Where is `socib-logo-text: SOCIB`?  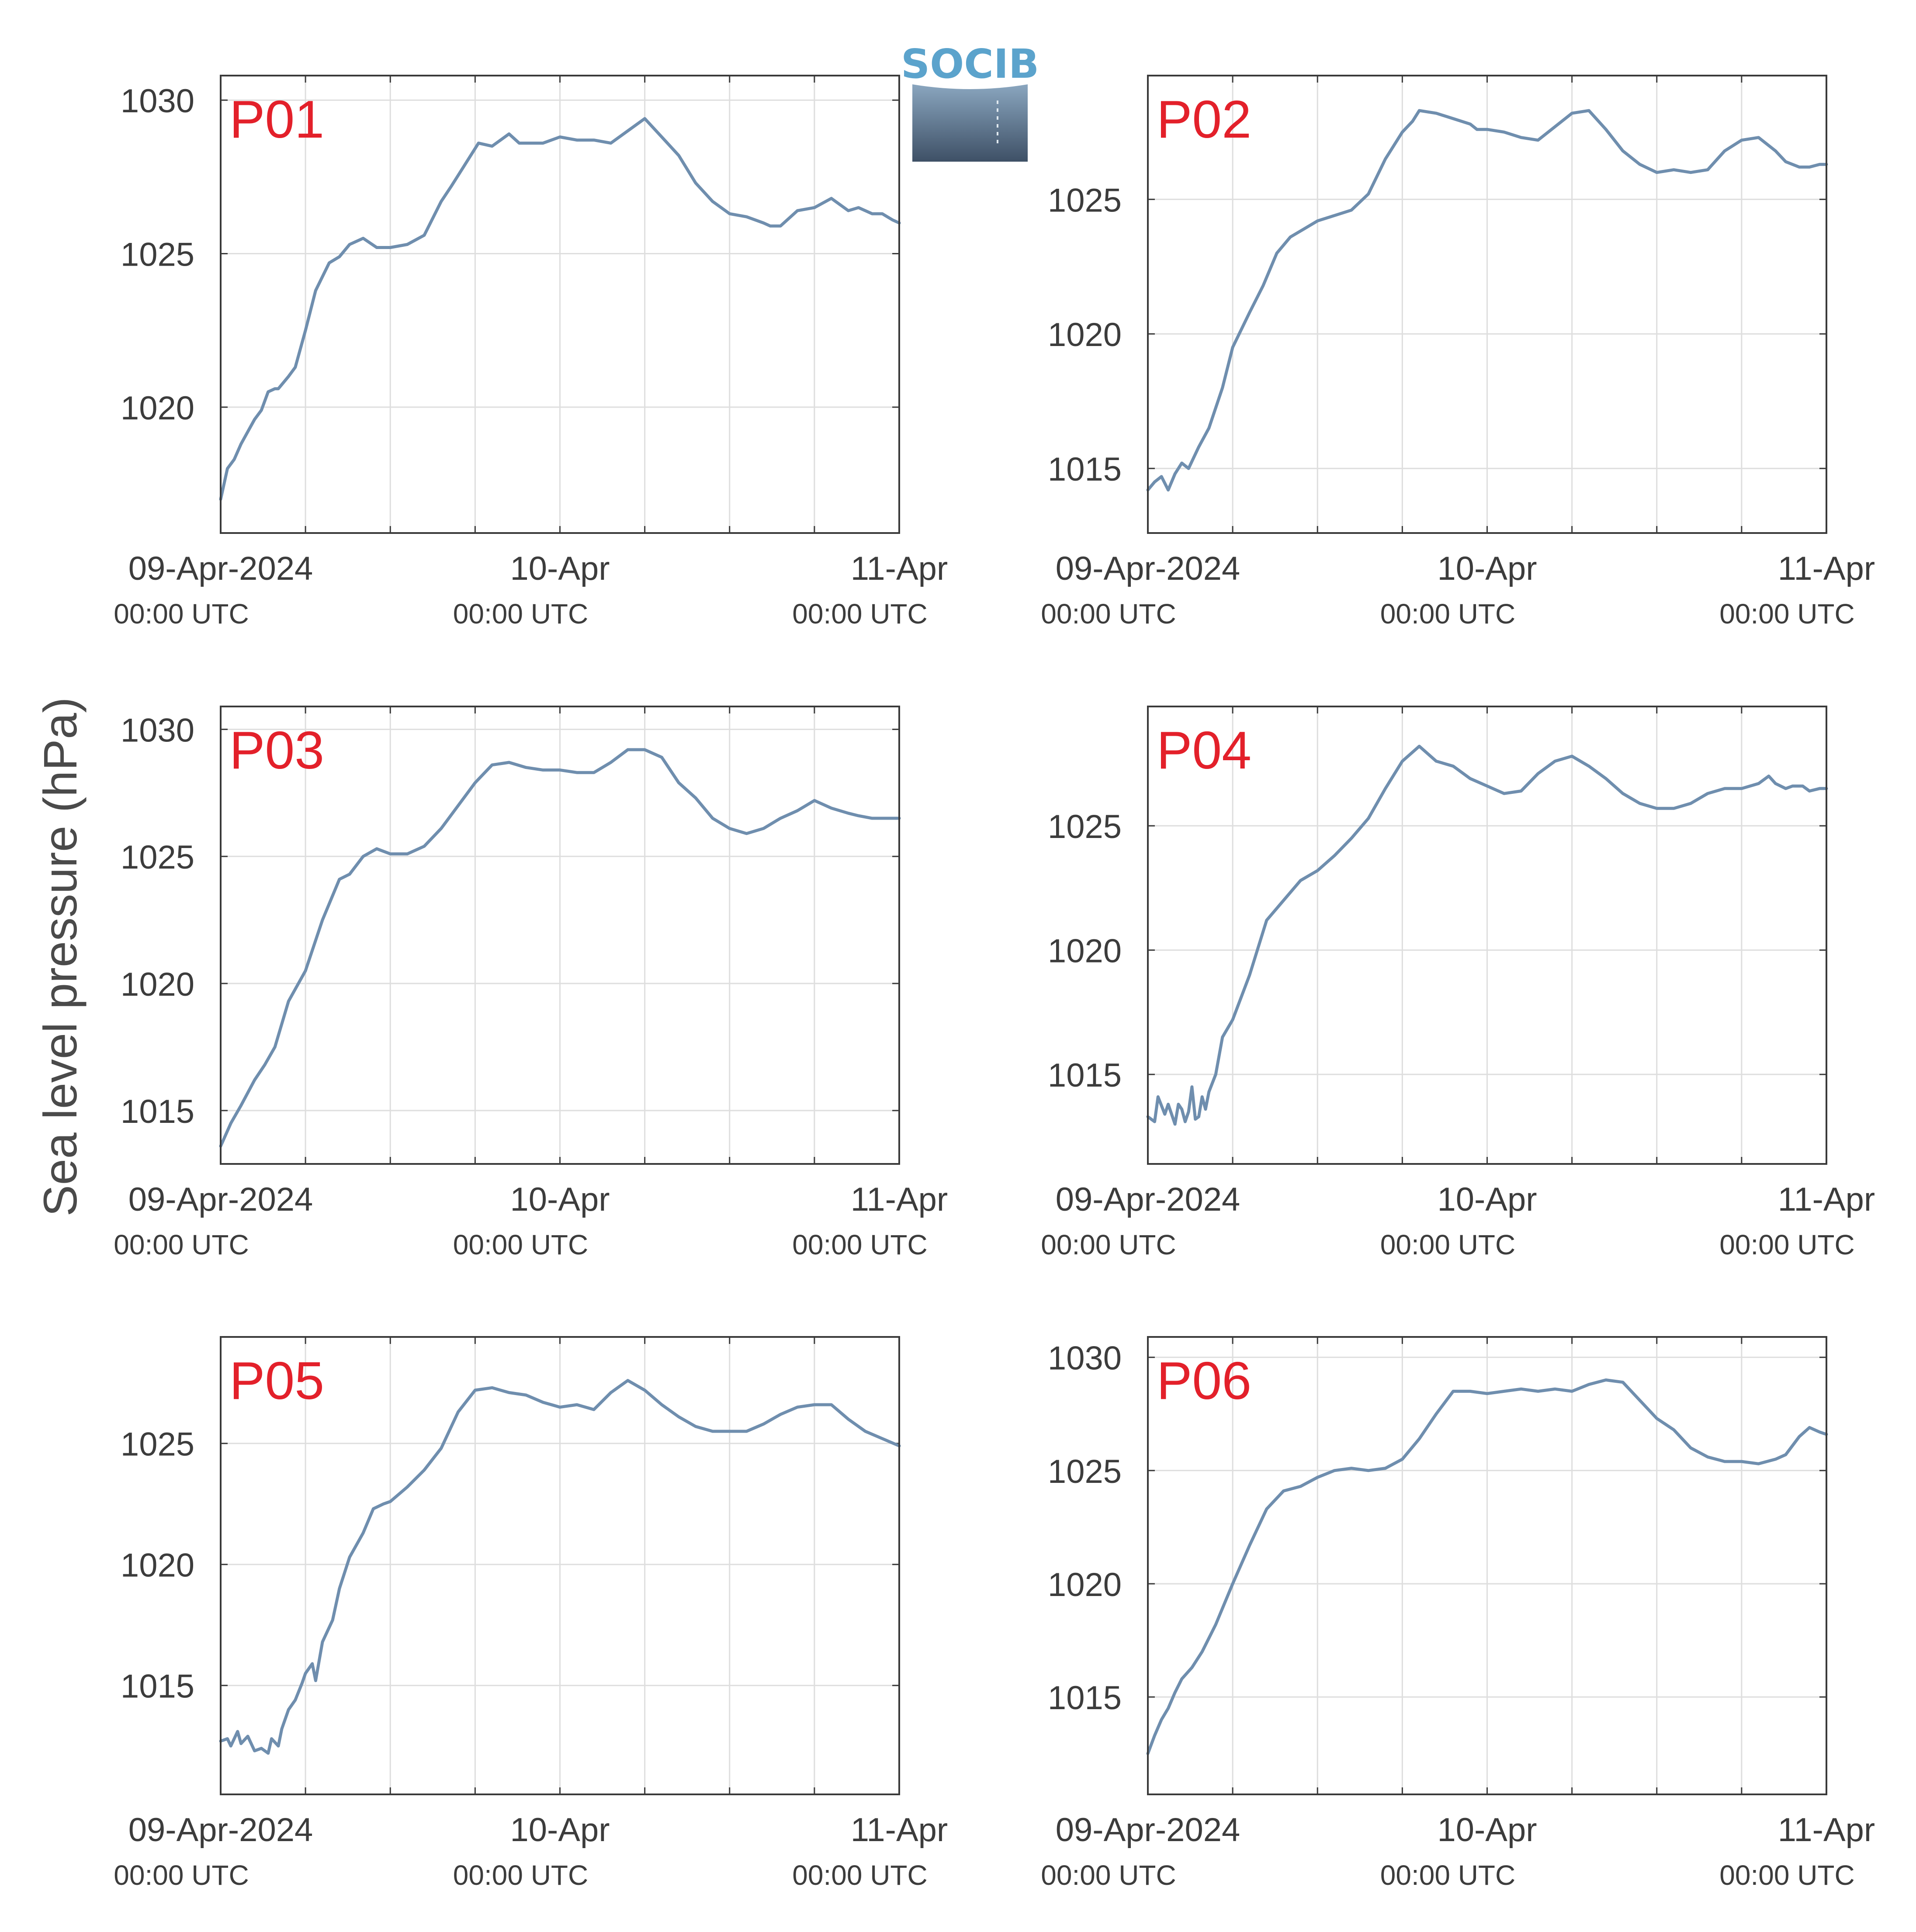 socib-logo-text: SOCIB is located at coordinates (970, 64).